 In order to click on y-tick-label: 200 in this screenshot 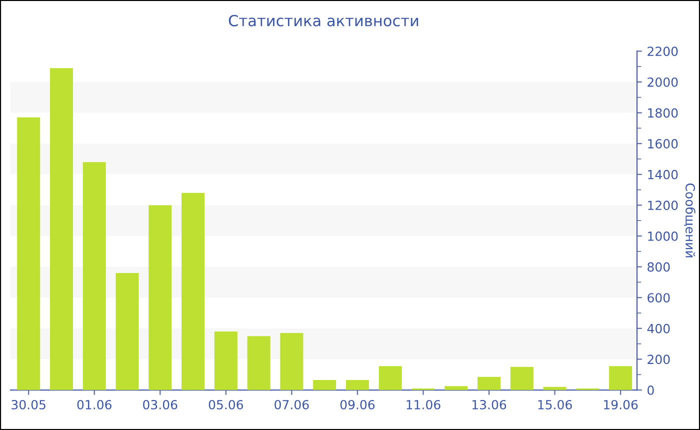, I will do `click(659, 359)`.